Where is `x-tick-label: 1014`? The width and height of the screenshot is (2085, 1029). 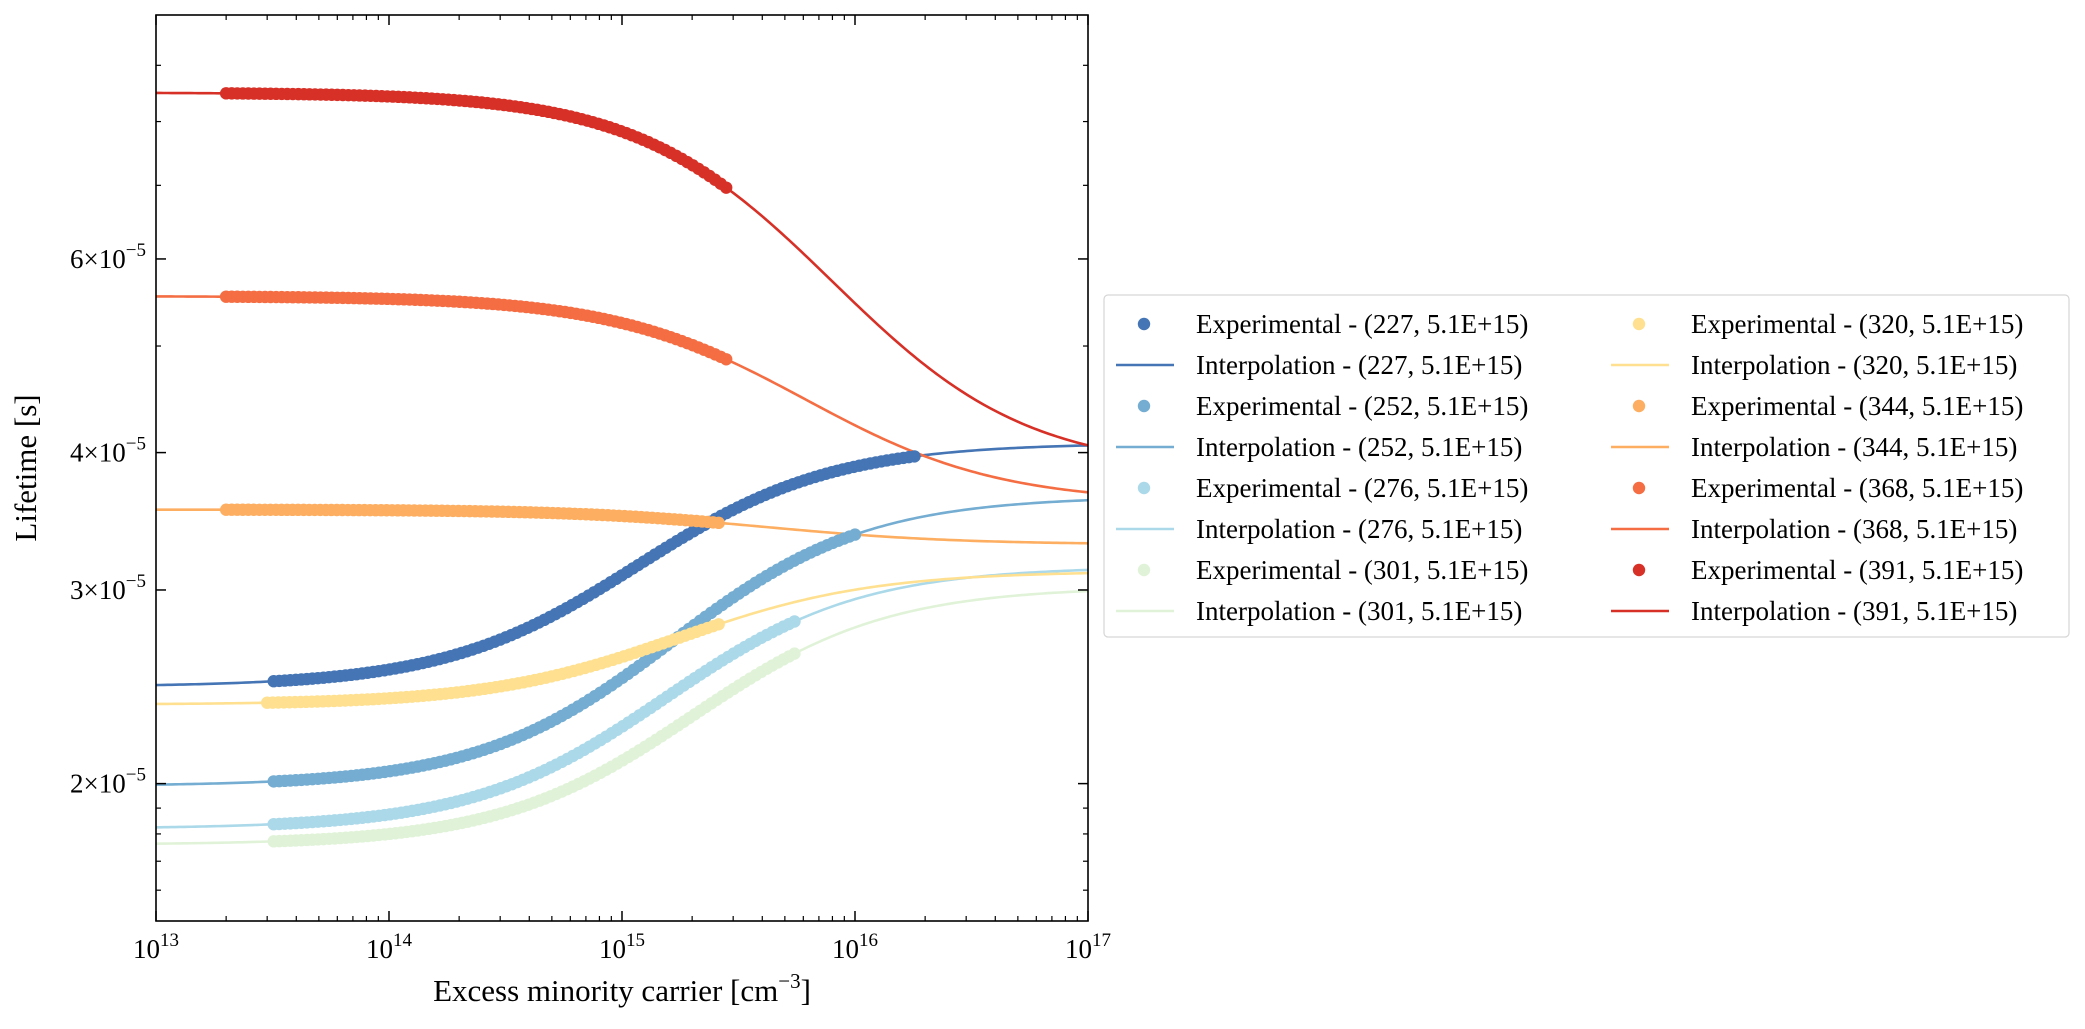 x-tick-label: 1014 is located at coordinates (389, 947).